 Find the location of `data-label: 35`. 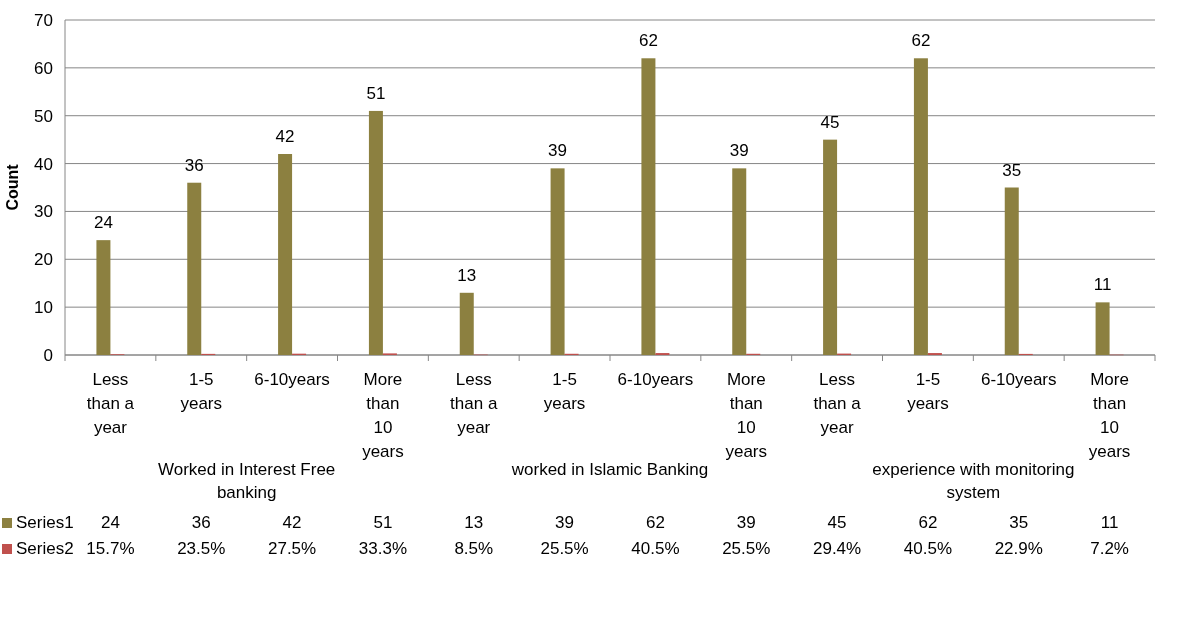

data-label: 35 is located at coordinates (1019, 522).